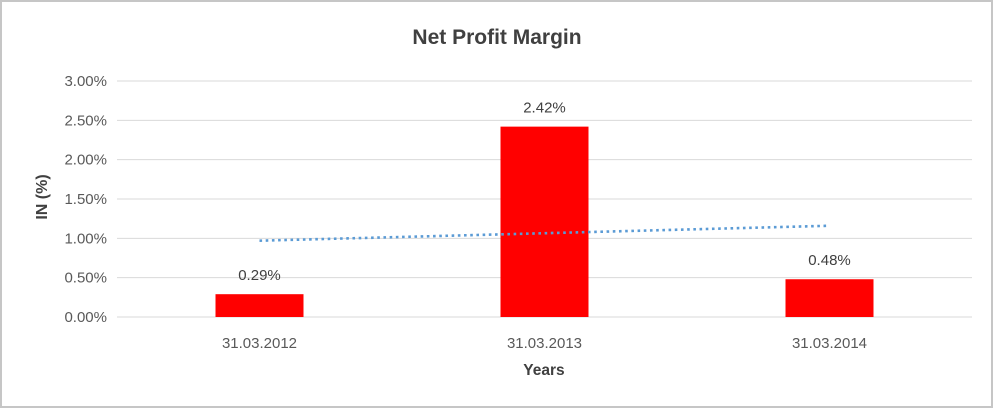 This screenshot has height=408, width=993. Describe the element at coordinates (85, 199) in the screenshot. I see `y-tick-label: 1.50%` at that location.